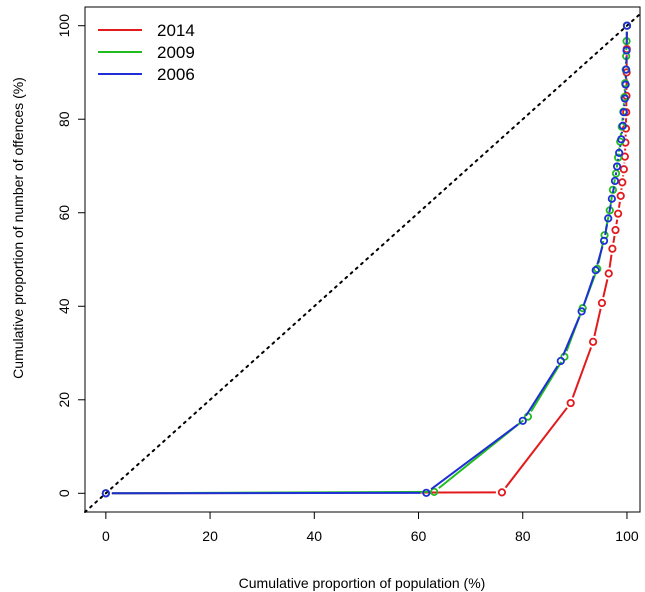  Describe the element at coordinates (419, 536) in the screenshot. I see `x-tick-label: 60` at that location.